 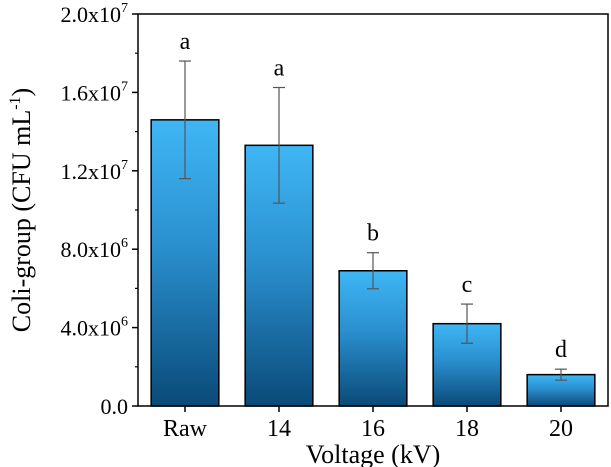 I want to click on x-tick-label-18: 18, so click(x=467, y=429).